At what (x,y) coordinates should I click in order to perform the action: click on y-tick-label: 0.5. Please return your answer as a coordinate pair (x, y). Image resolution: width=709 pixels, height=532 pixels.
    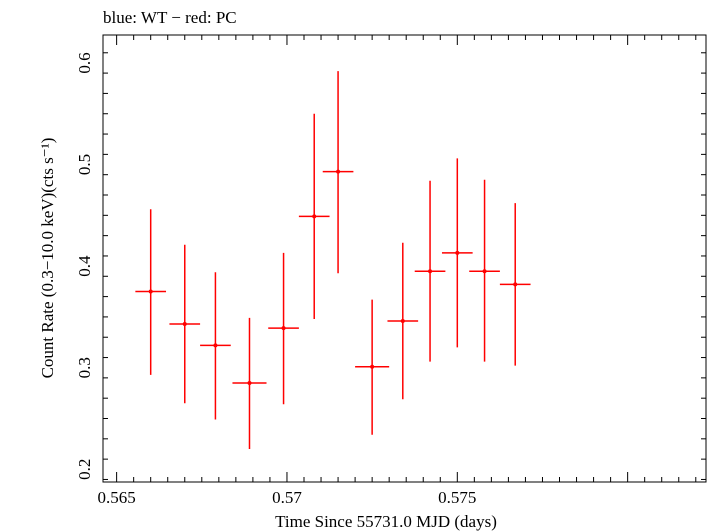
    Looking at the image, I should click on (84, 164).